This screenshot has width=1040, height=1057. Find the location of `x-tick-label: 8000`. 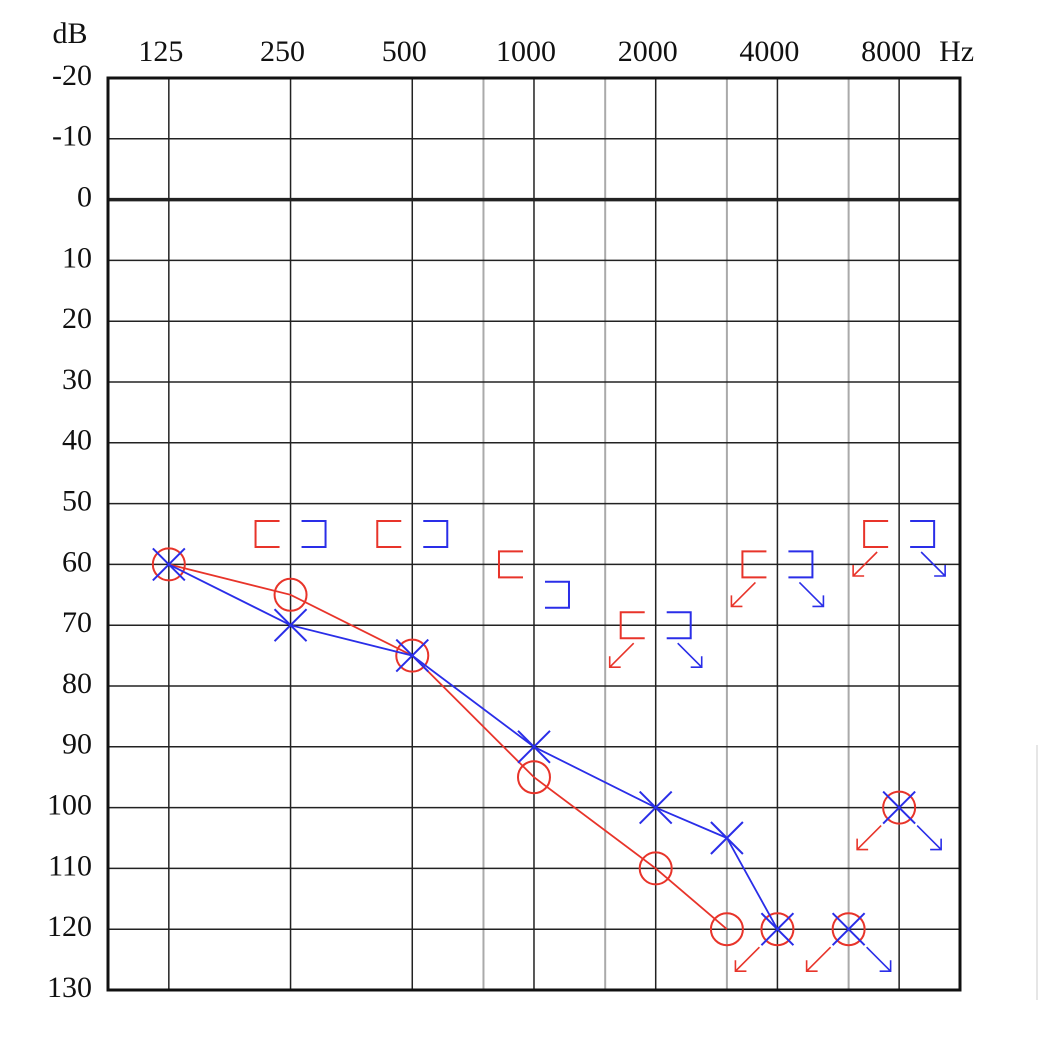

x-tick-label: 8000 is located at coordinates (891, 51).